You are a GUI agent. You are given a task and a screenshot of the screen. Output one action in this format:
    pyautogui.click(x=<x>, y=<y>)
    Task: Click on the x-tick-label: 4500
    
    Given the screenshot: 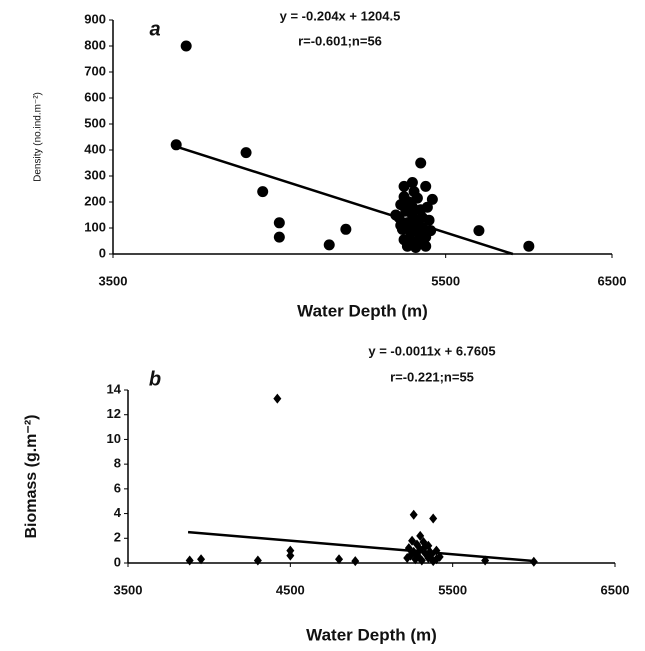 What is the action you would take?
    pyautogui.click(x=290, y=589)
    